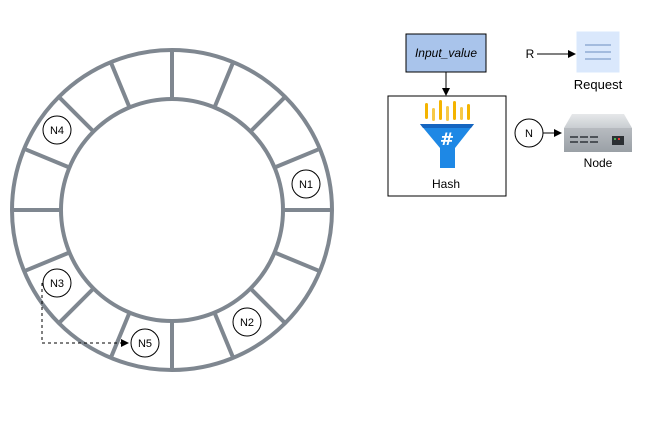  I want to click on input-value-label: Input_value, so click(446, 53).